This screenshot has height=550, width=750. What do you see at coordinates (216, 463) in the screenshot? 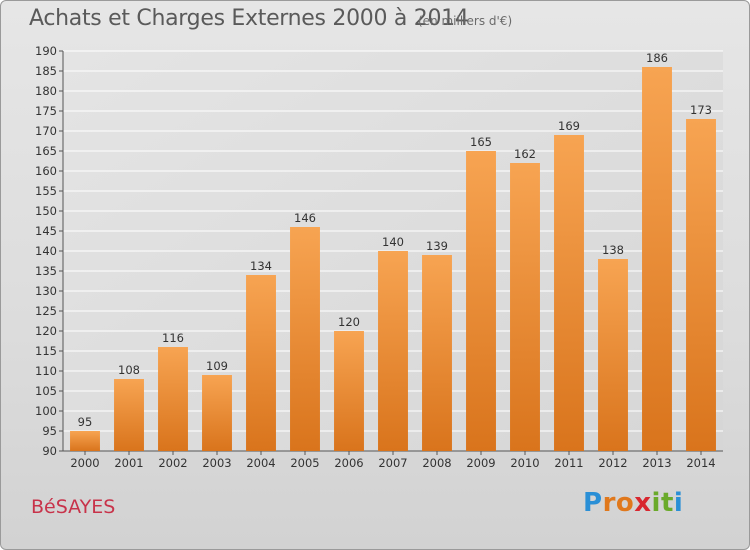
I see `x-tick-label-2003: 2003` at bounding box center [216, 463].